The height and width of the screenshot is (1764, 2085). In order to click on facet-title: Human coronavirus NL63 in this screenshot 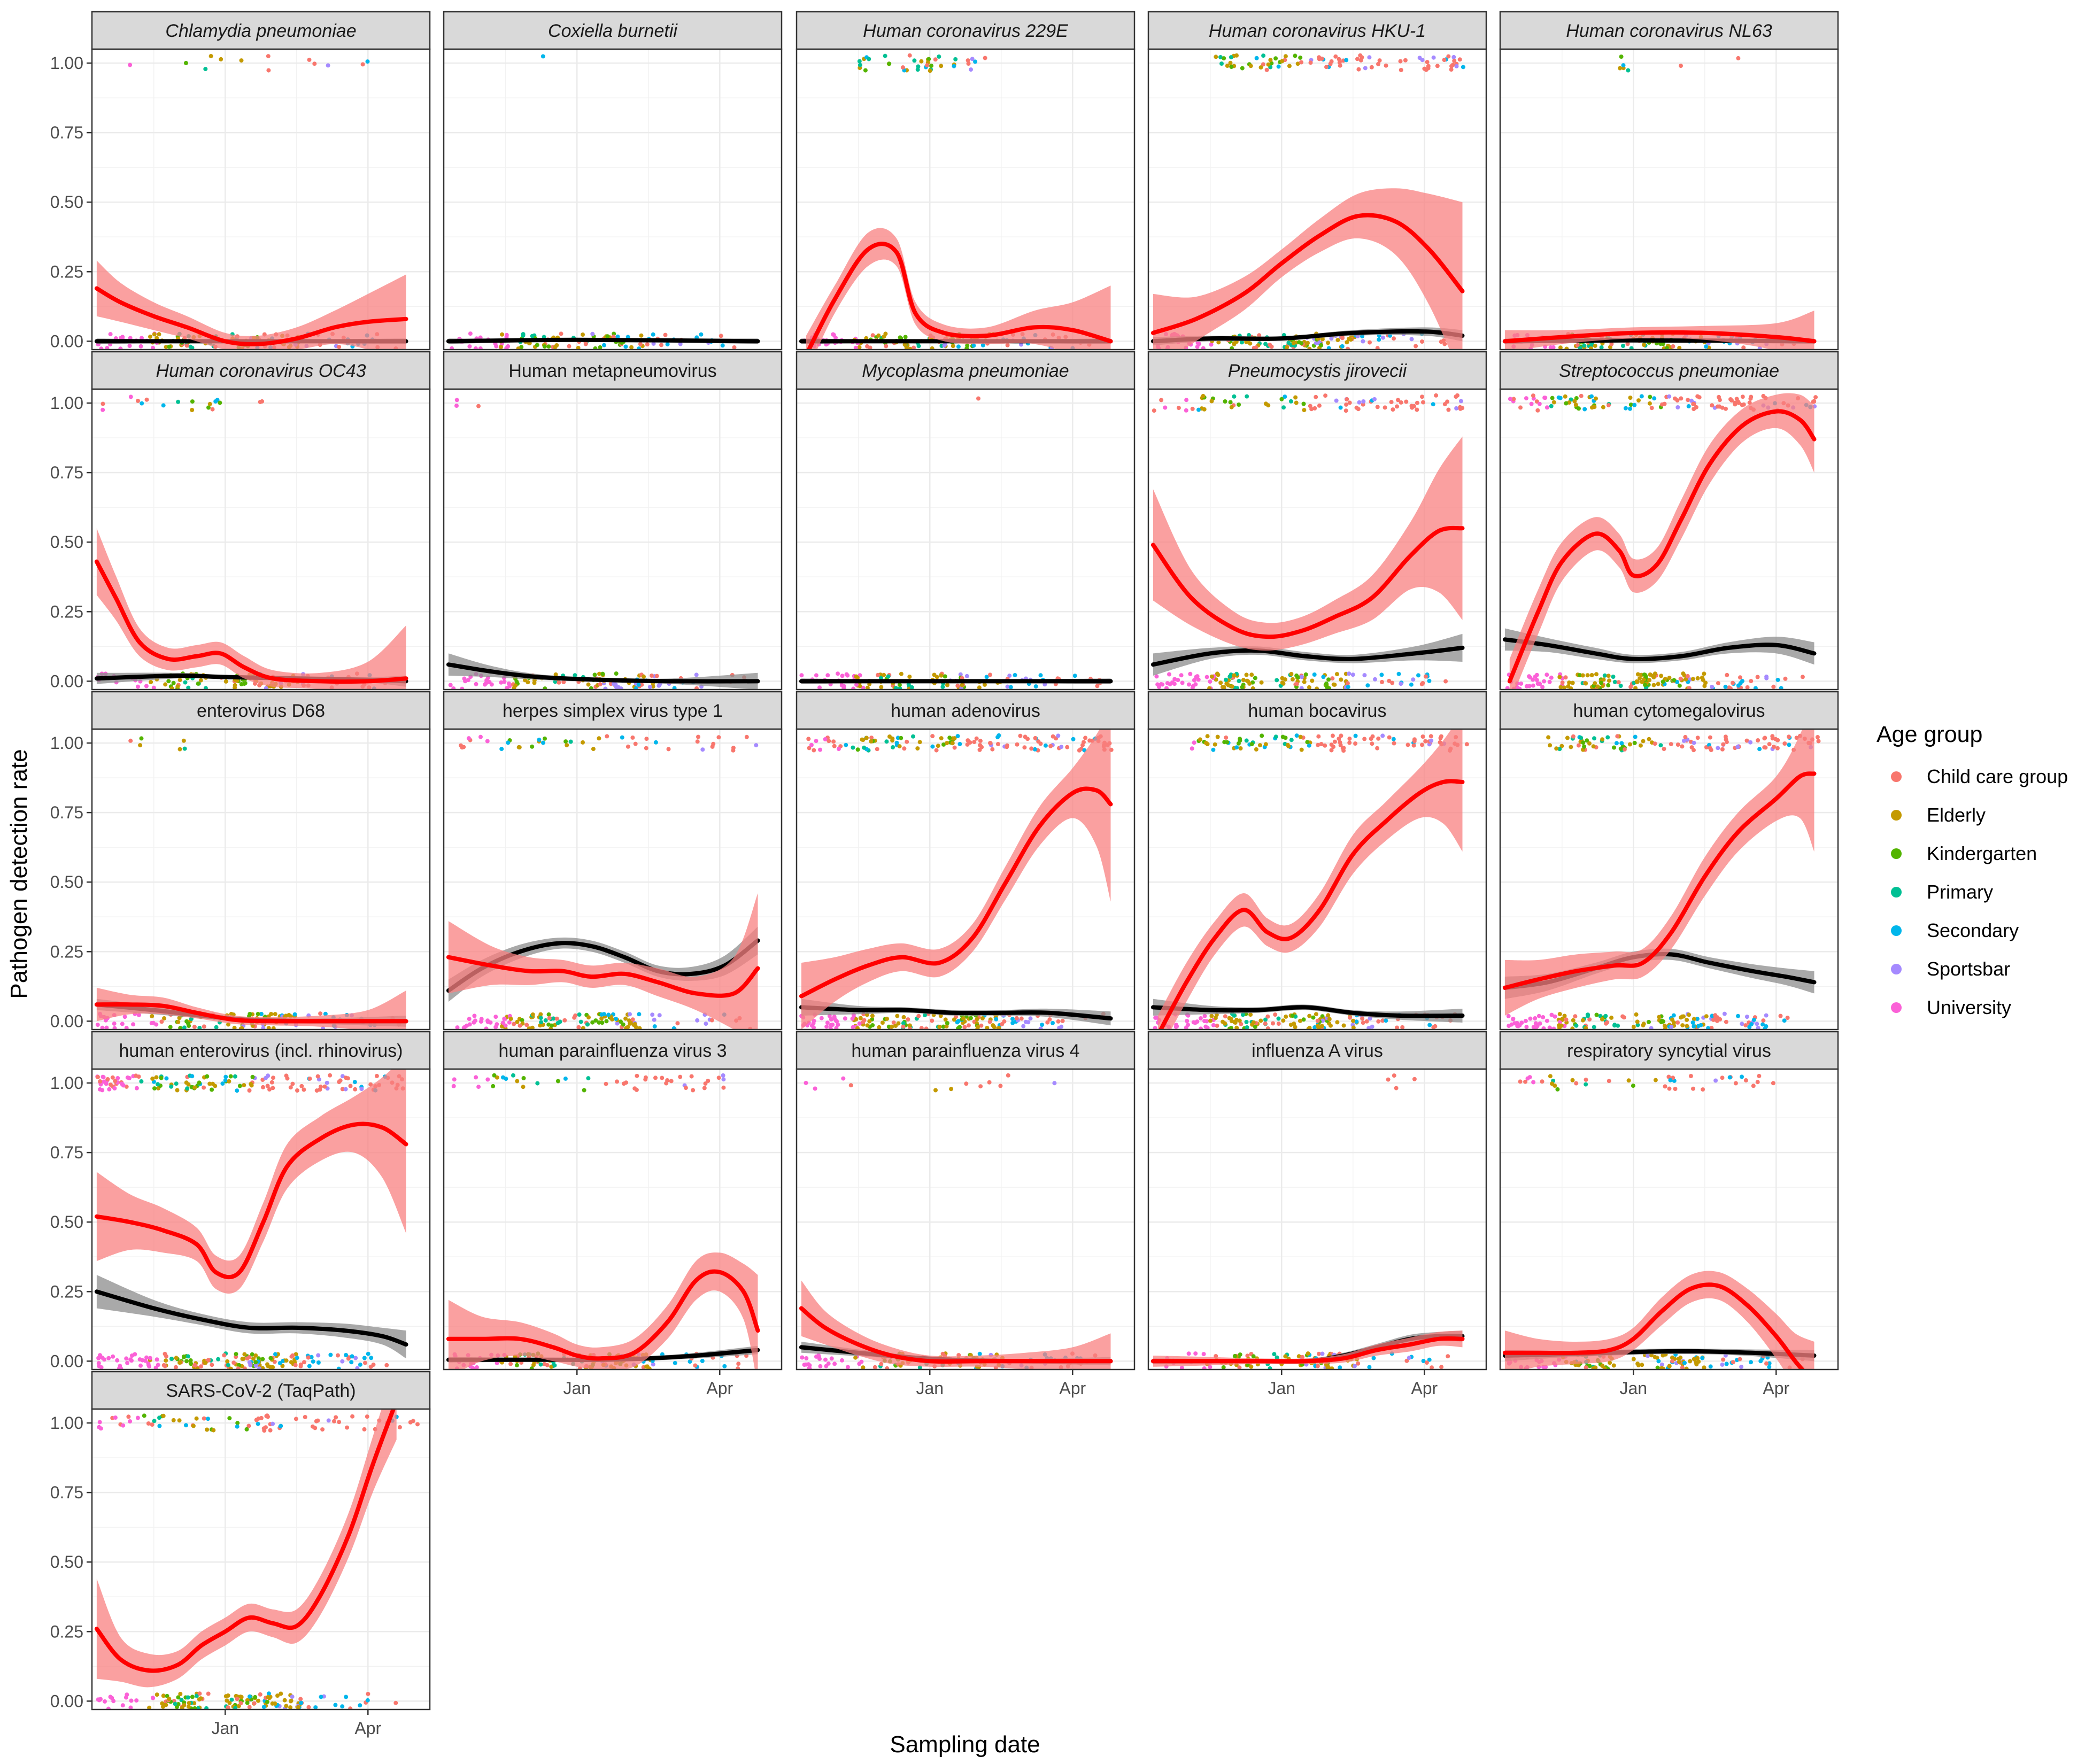, I will do `click(1669, 31)`.